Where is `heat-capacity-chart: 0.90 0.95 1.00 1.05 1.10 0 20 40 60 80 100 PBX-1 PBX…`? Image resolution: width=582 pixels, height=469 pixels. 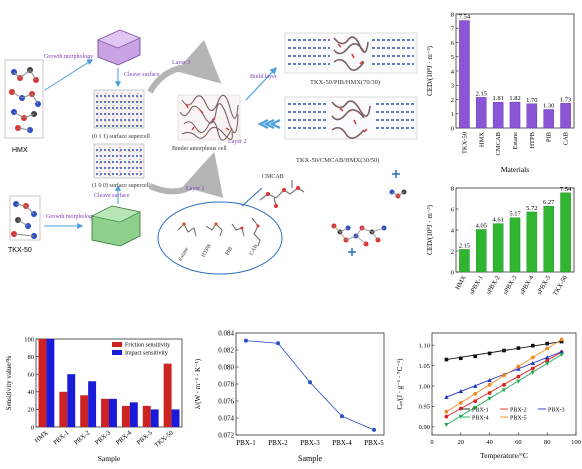
heat-capacity-chart: 0.90 0.95 1.00 1.05 1.10 0 20 40 60 80 100 PBX-1 PBX… is located at coordinates (488, 396).